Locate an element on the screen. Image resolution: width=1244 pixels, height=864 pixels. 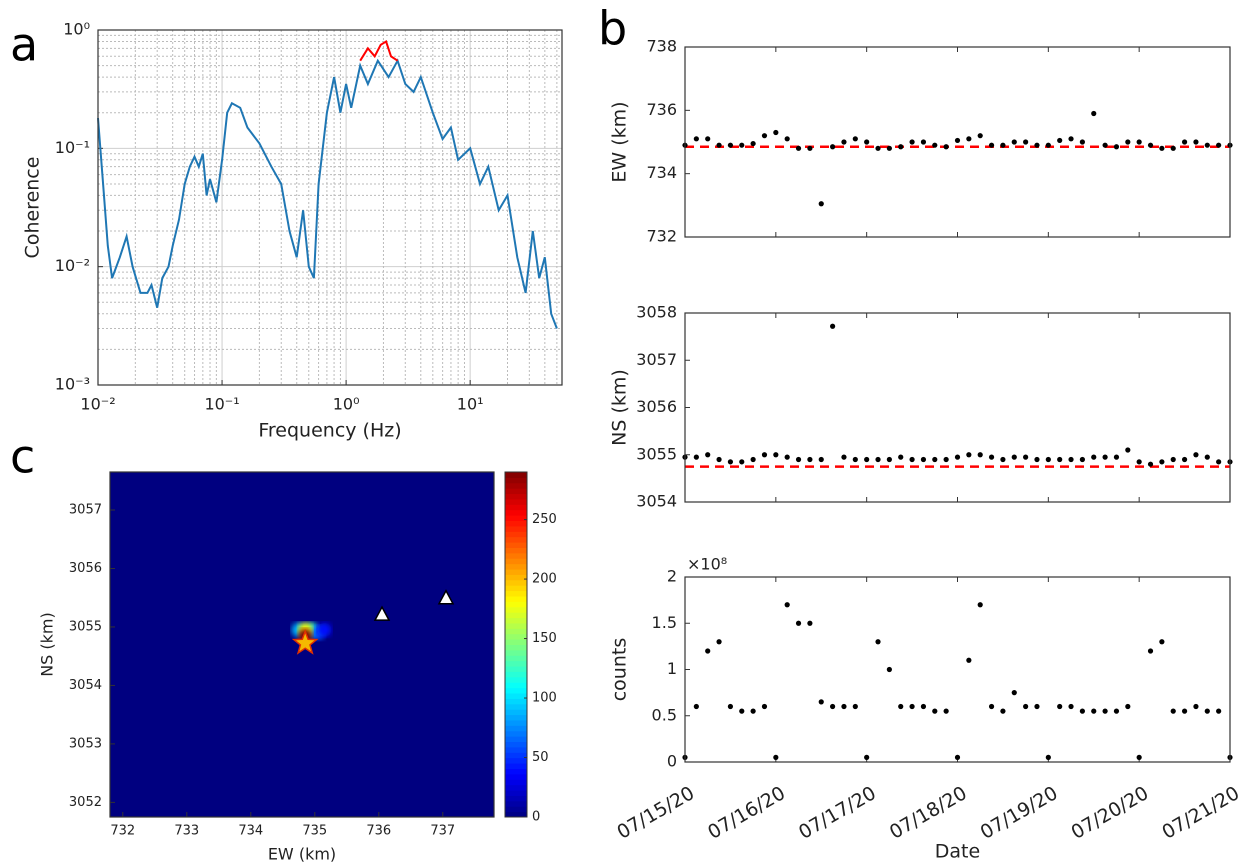
x-tick-label: 733 is located at coordinates (186, 831).